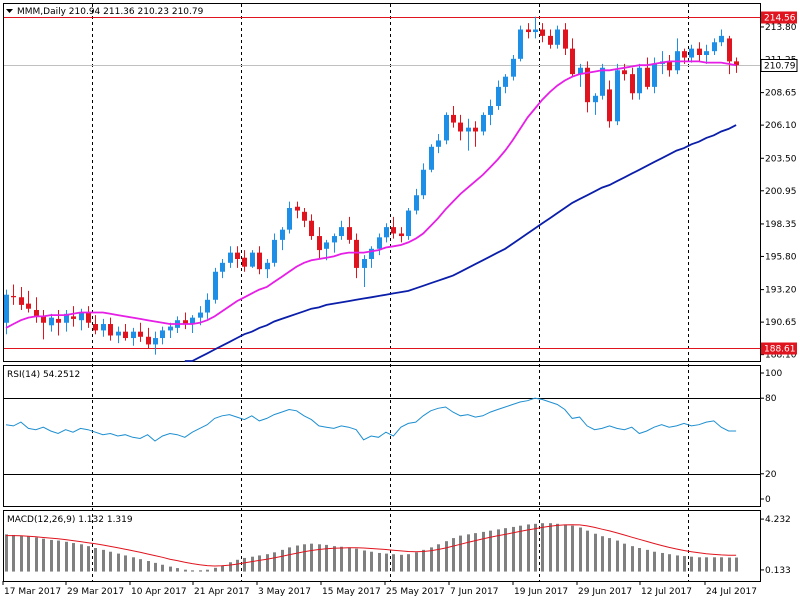 This screenshot has width=800, height=600. I want to click on time-tick-label: 21 Apr 2017, so click(222, 592).